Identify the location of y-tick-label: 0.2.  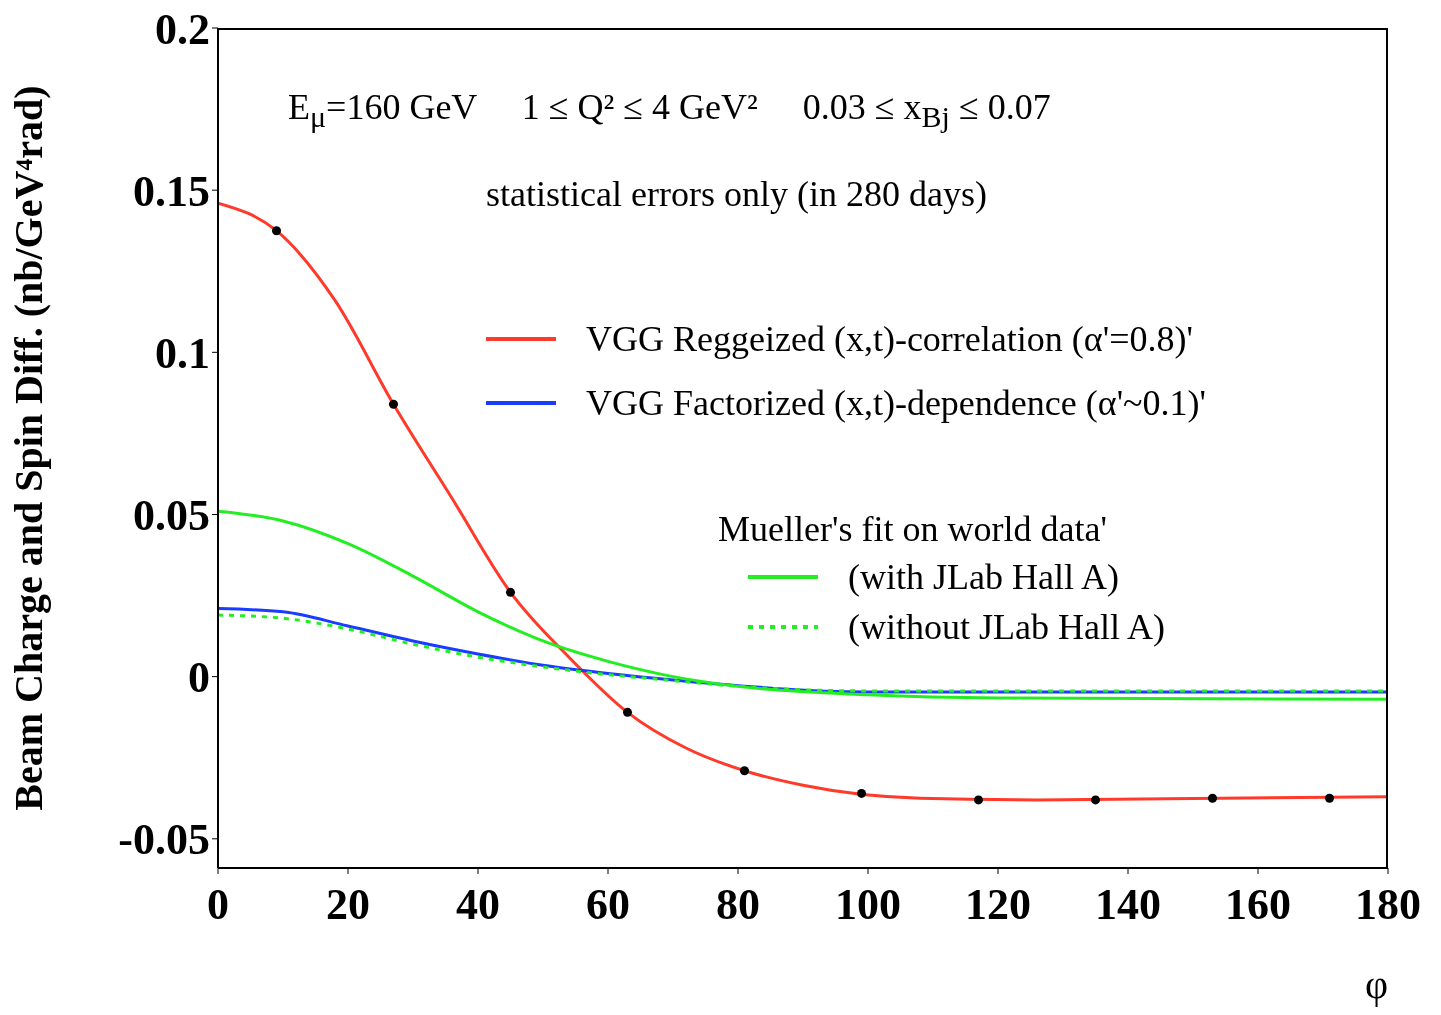
(182, 29).